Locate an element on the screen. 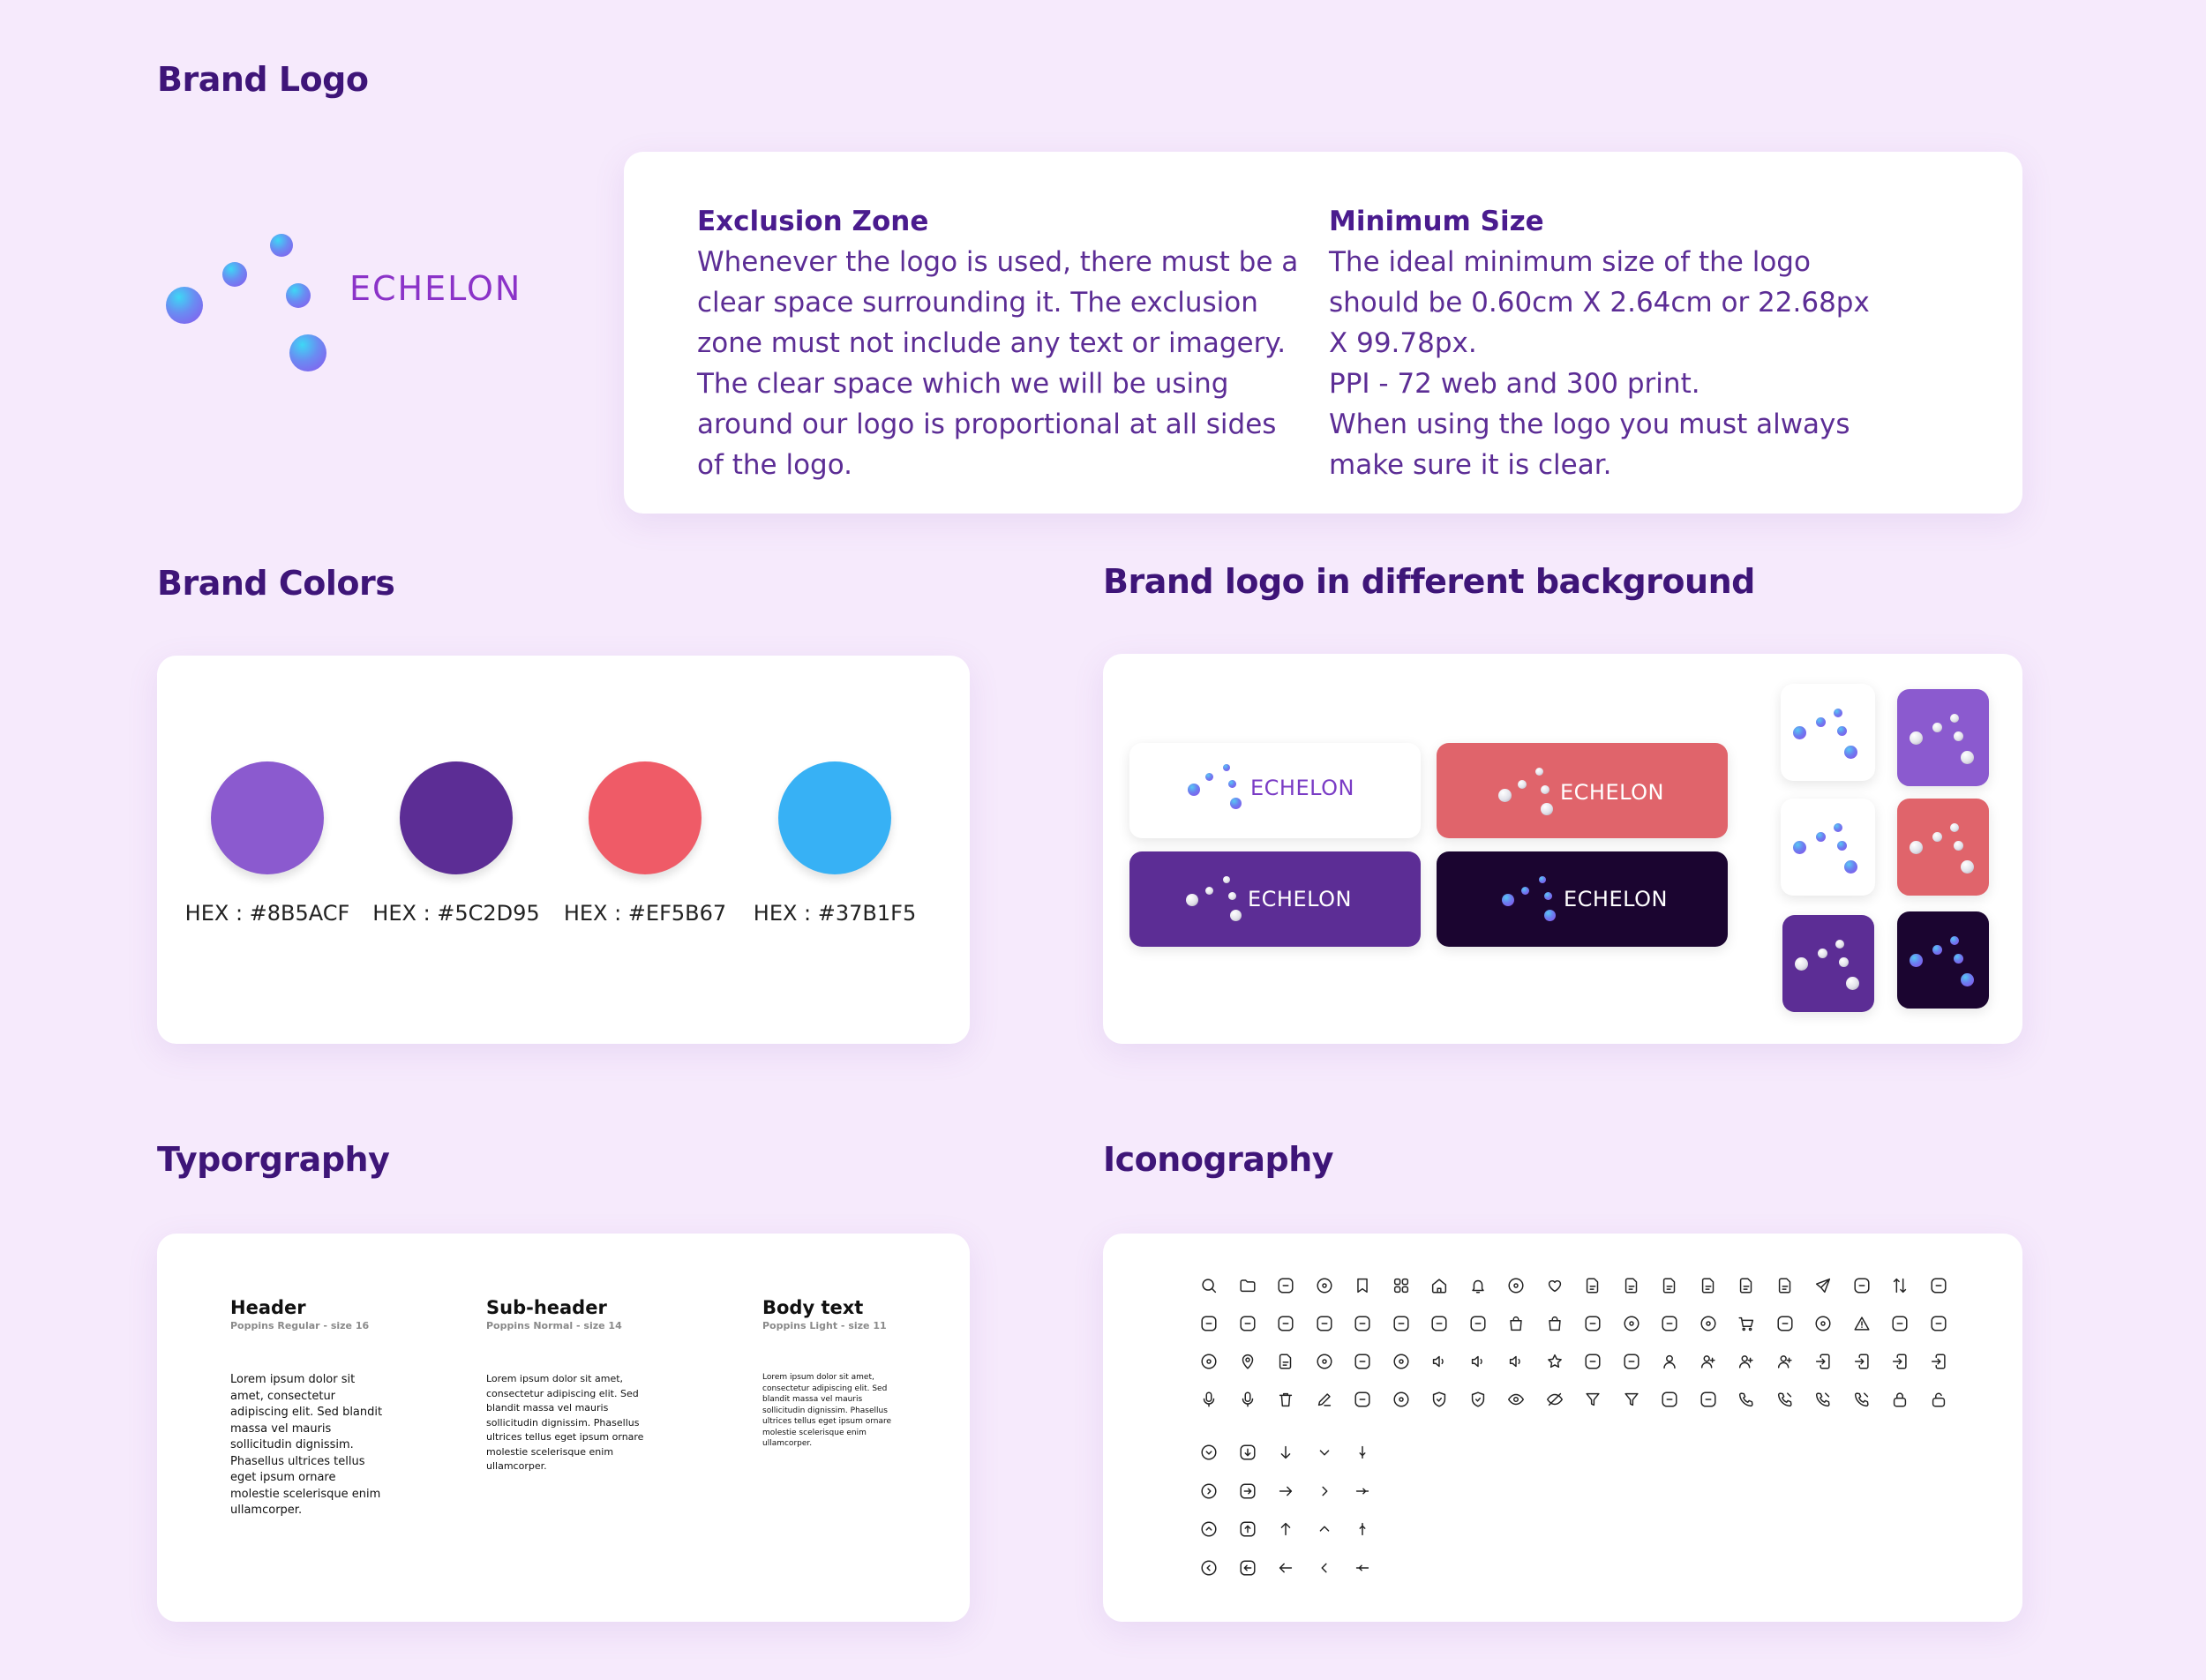  video-icon is located at coordinates (1362, 1323).